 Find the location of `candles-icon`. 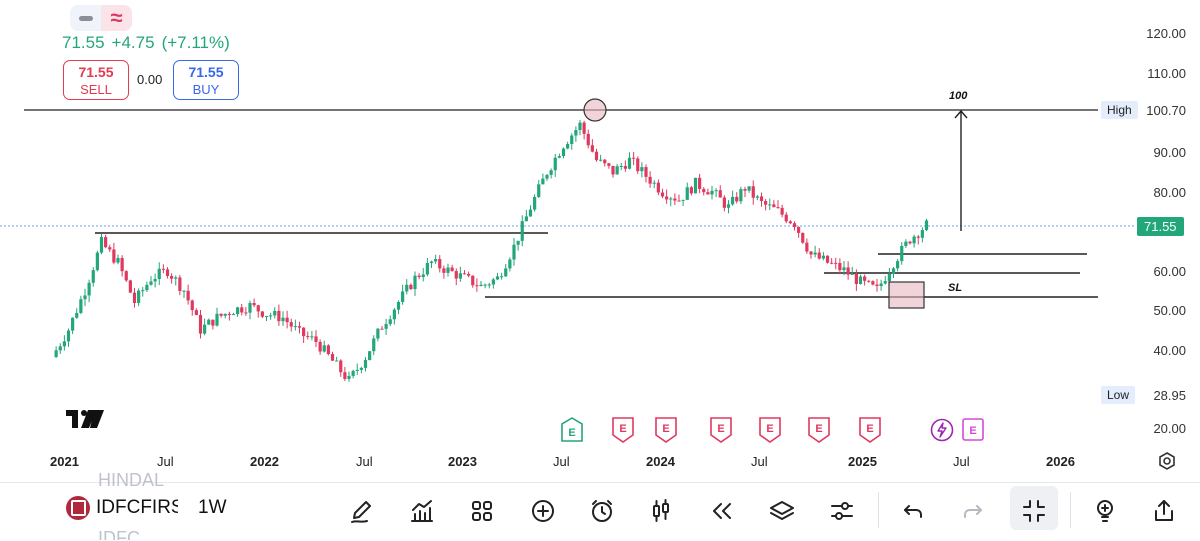

candles-icon is located at coordinates (661, 511).